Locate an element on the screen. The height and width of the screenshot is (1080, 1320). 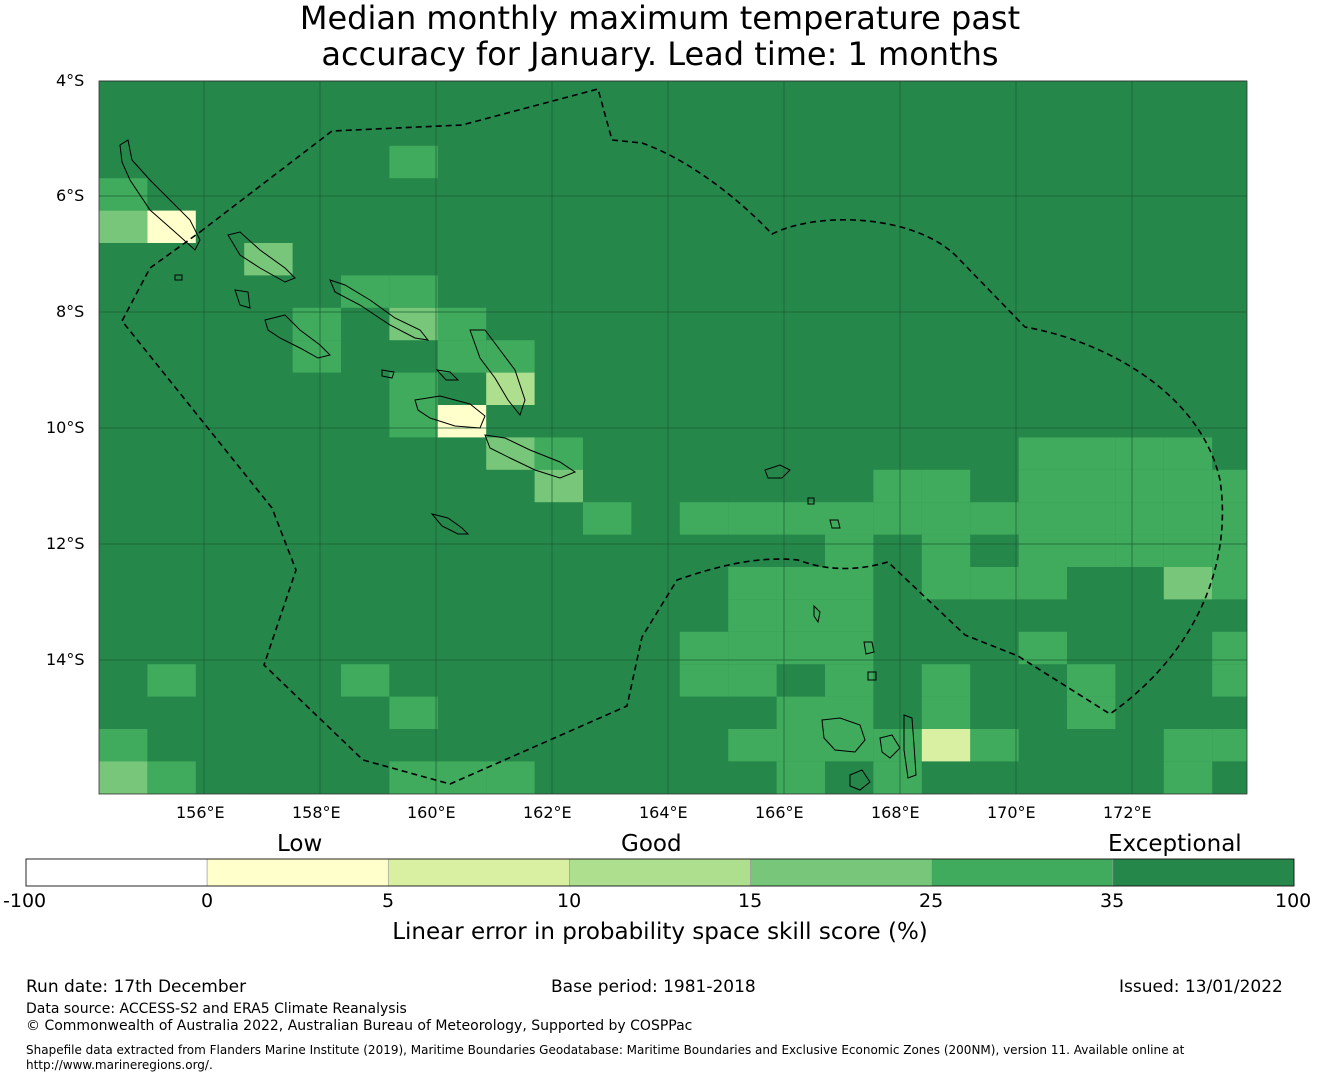
island-vanikoro is located at coordinates (835, 524).